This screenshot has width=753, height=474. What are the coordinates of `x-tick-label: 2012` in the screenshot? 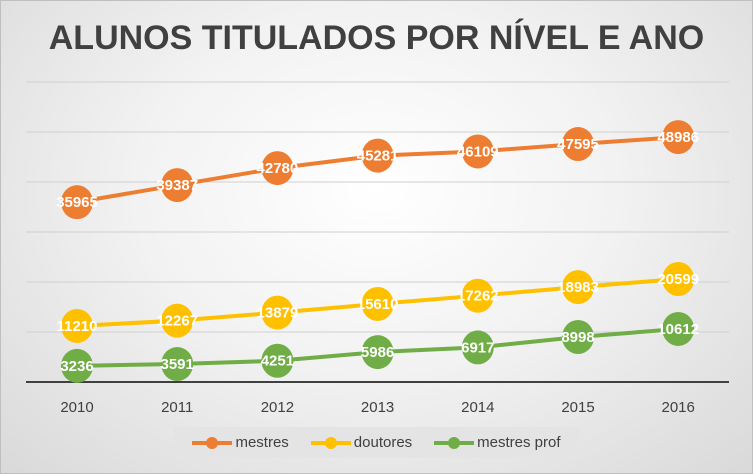 It's located at (277, 407).